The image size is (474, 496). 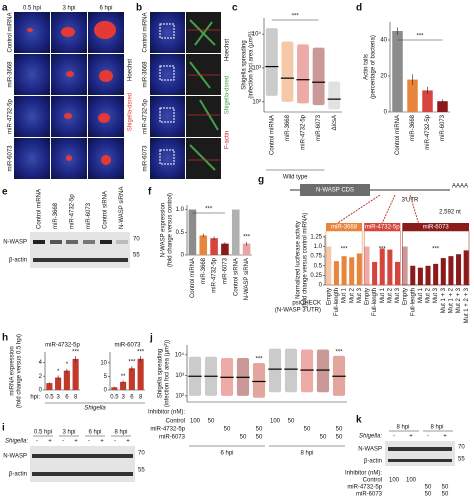 What do you see at coordinates (375, 211) in the screenshot?
I see `site-links` at bounding box center [375, 211].